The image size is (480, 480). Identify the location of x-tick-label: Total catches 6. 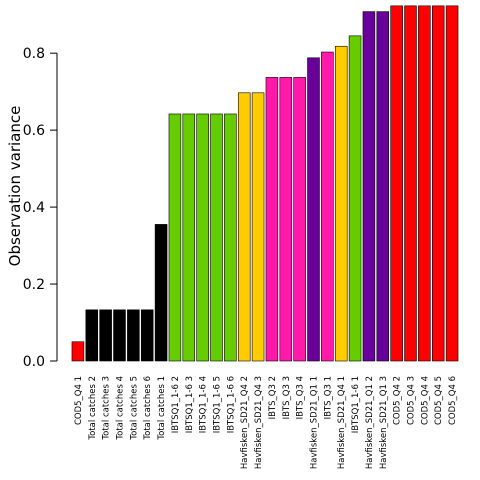
(148, 408).